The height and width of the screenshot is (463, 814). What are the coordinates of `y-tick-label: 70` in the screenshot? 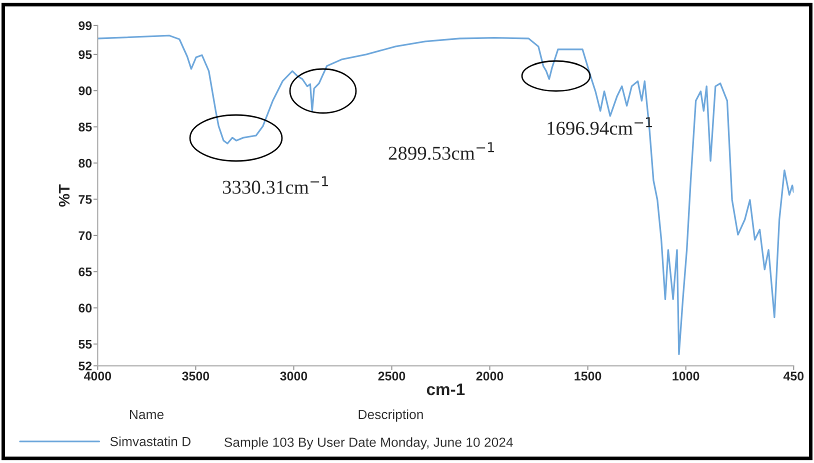 It's located at (85, 235).